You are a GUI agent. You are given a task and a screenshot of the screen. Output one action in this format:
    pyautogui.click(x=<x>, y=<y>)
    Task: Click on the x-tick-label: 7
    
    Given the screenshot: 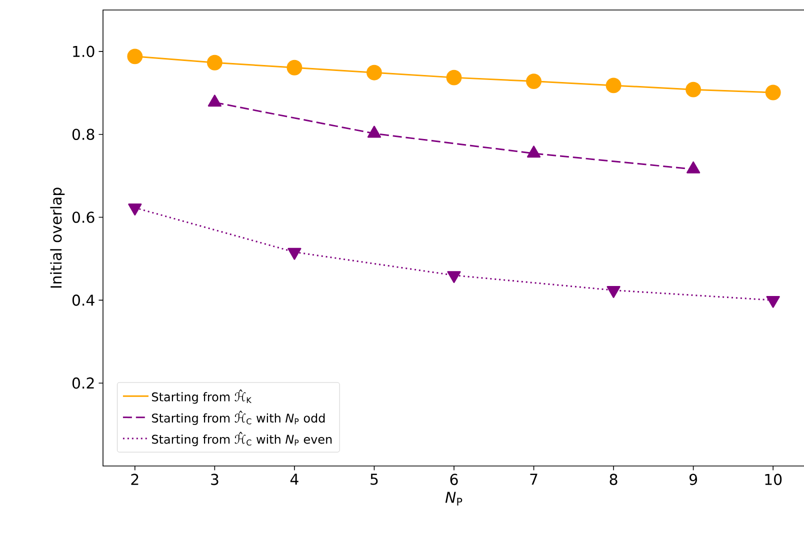 What is the action you would take?
    pyautogui.click(x=534, y=479)
    